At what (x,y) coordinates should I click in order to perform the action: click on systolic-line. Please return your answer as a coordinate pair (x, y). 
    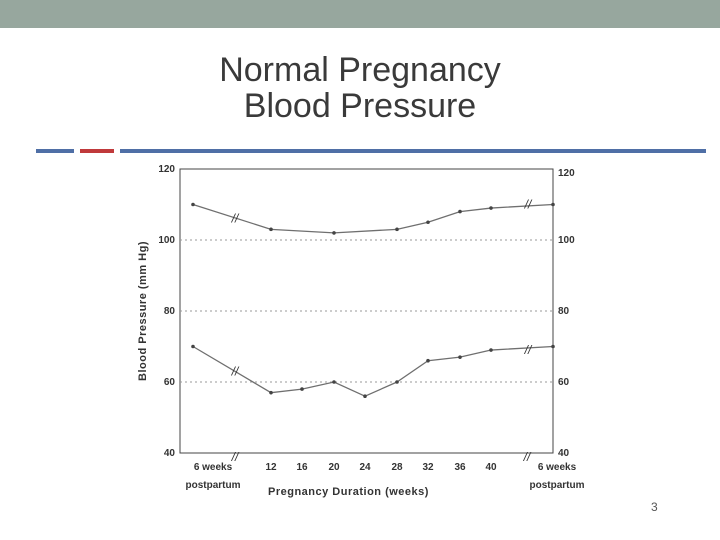
    Looking at the image, I should click on (373, 218).